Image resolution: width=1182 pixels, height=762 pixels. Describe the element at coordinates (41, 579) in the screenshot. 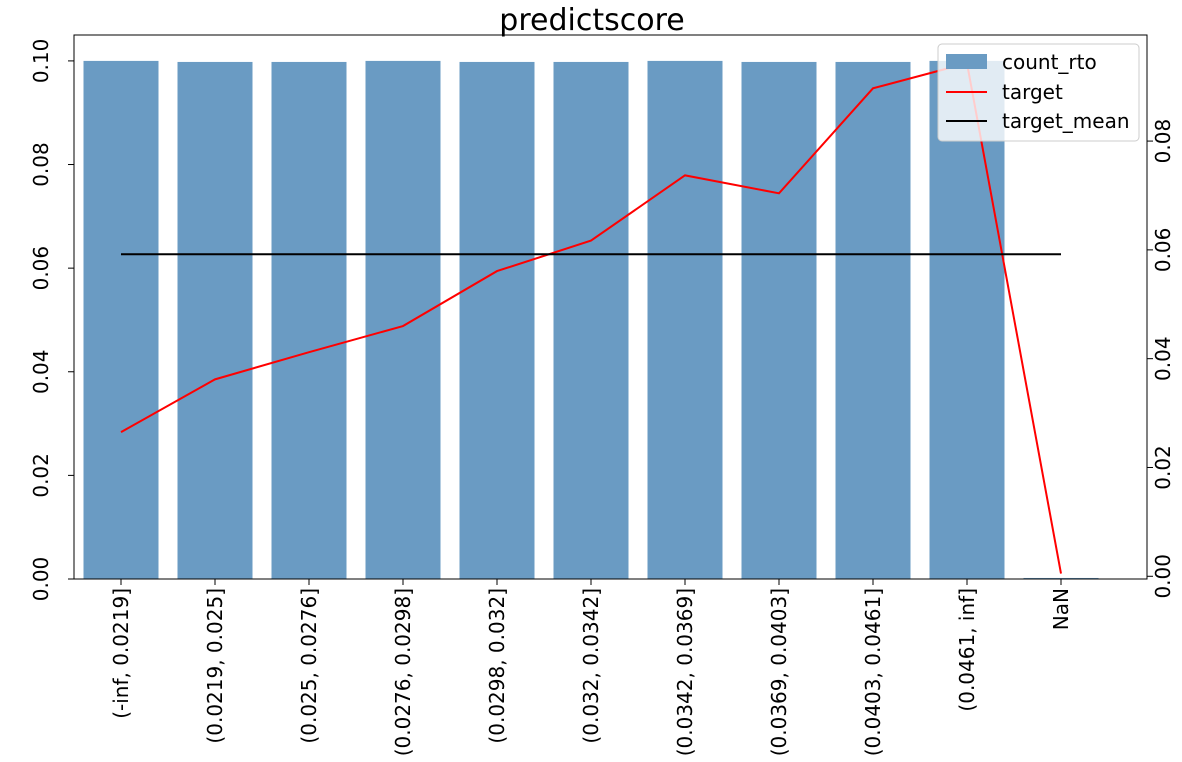

I see `y-left-tick-label: 0.00` at that location.